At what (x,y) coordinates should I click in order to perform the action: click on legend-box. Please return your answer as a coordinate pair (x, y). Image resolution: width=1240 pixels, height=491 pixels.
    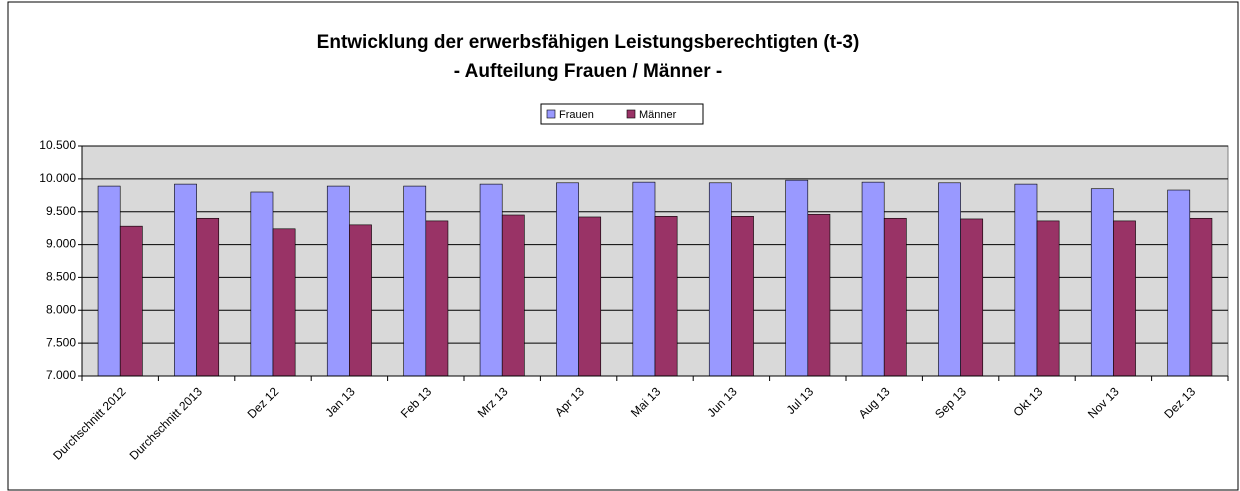
    Looking at the image, I should click on (622, 114).